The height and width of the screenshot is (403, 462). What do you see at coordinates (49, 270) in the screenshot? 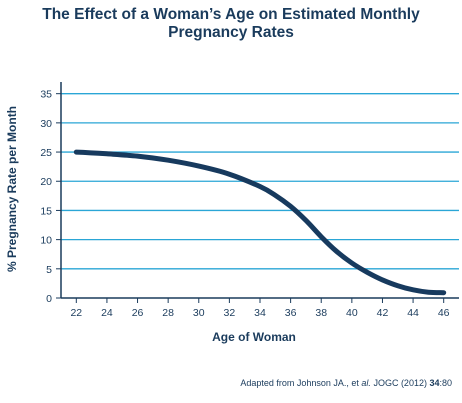
I see `y-tick-label: 5` at bounding box center [49, 270].